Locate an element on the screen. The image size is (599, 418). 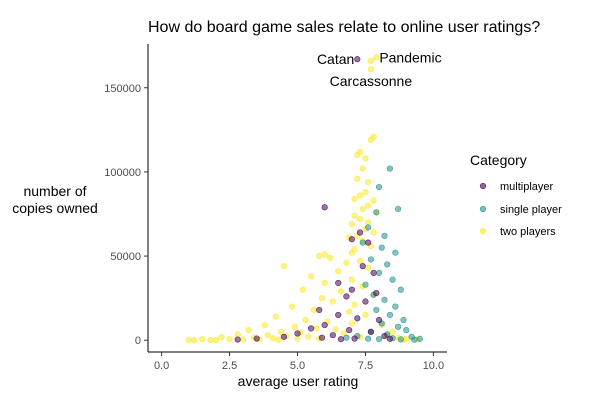
legend-item-multiplayer: multiplayer is located at coordinates (516, 187).